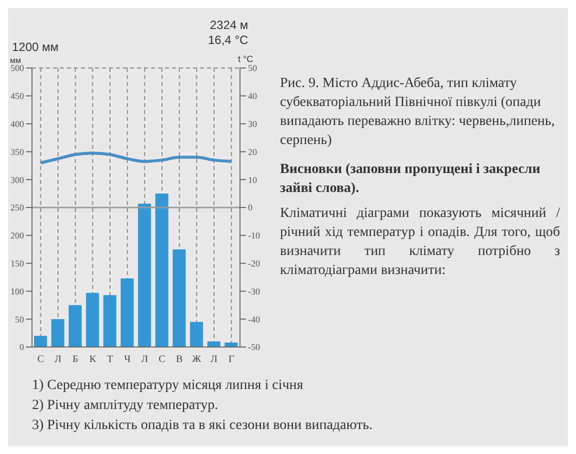  Describe the element at coordinates (231, 360) in the screenshot. I see `x-tick-label: Г` at that location.